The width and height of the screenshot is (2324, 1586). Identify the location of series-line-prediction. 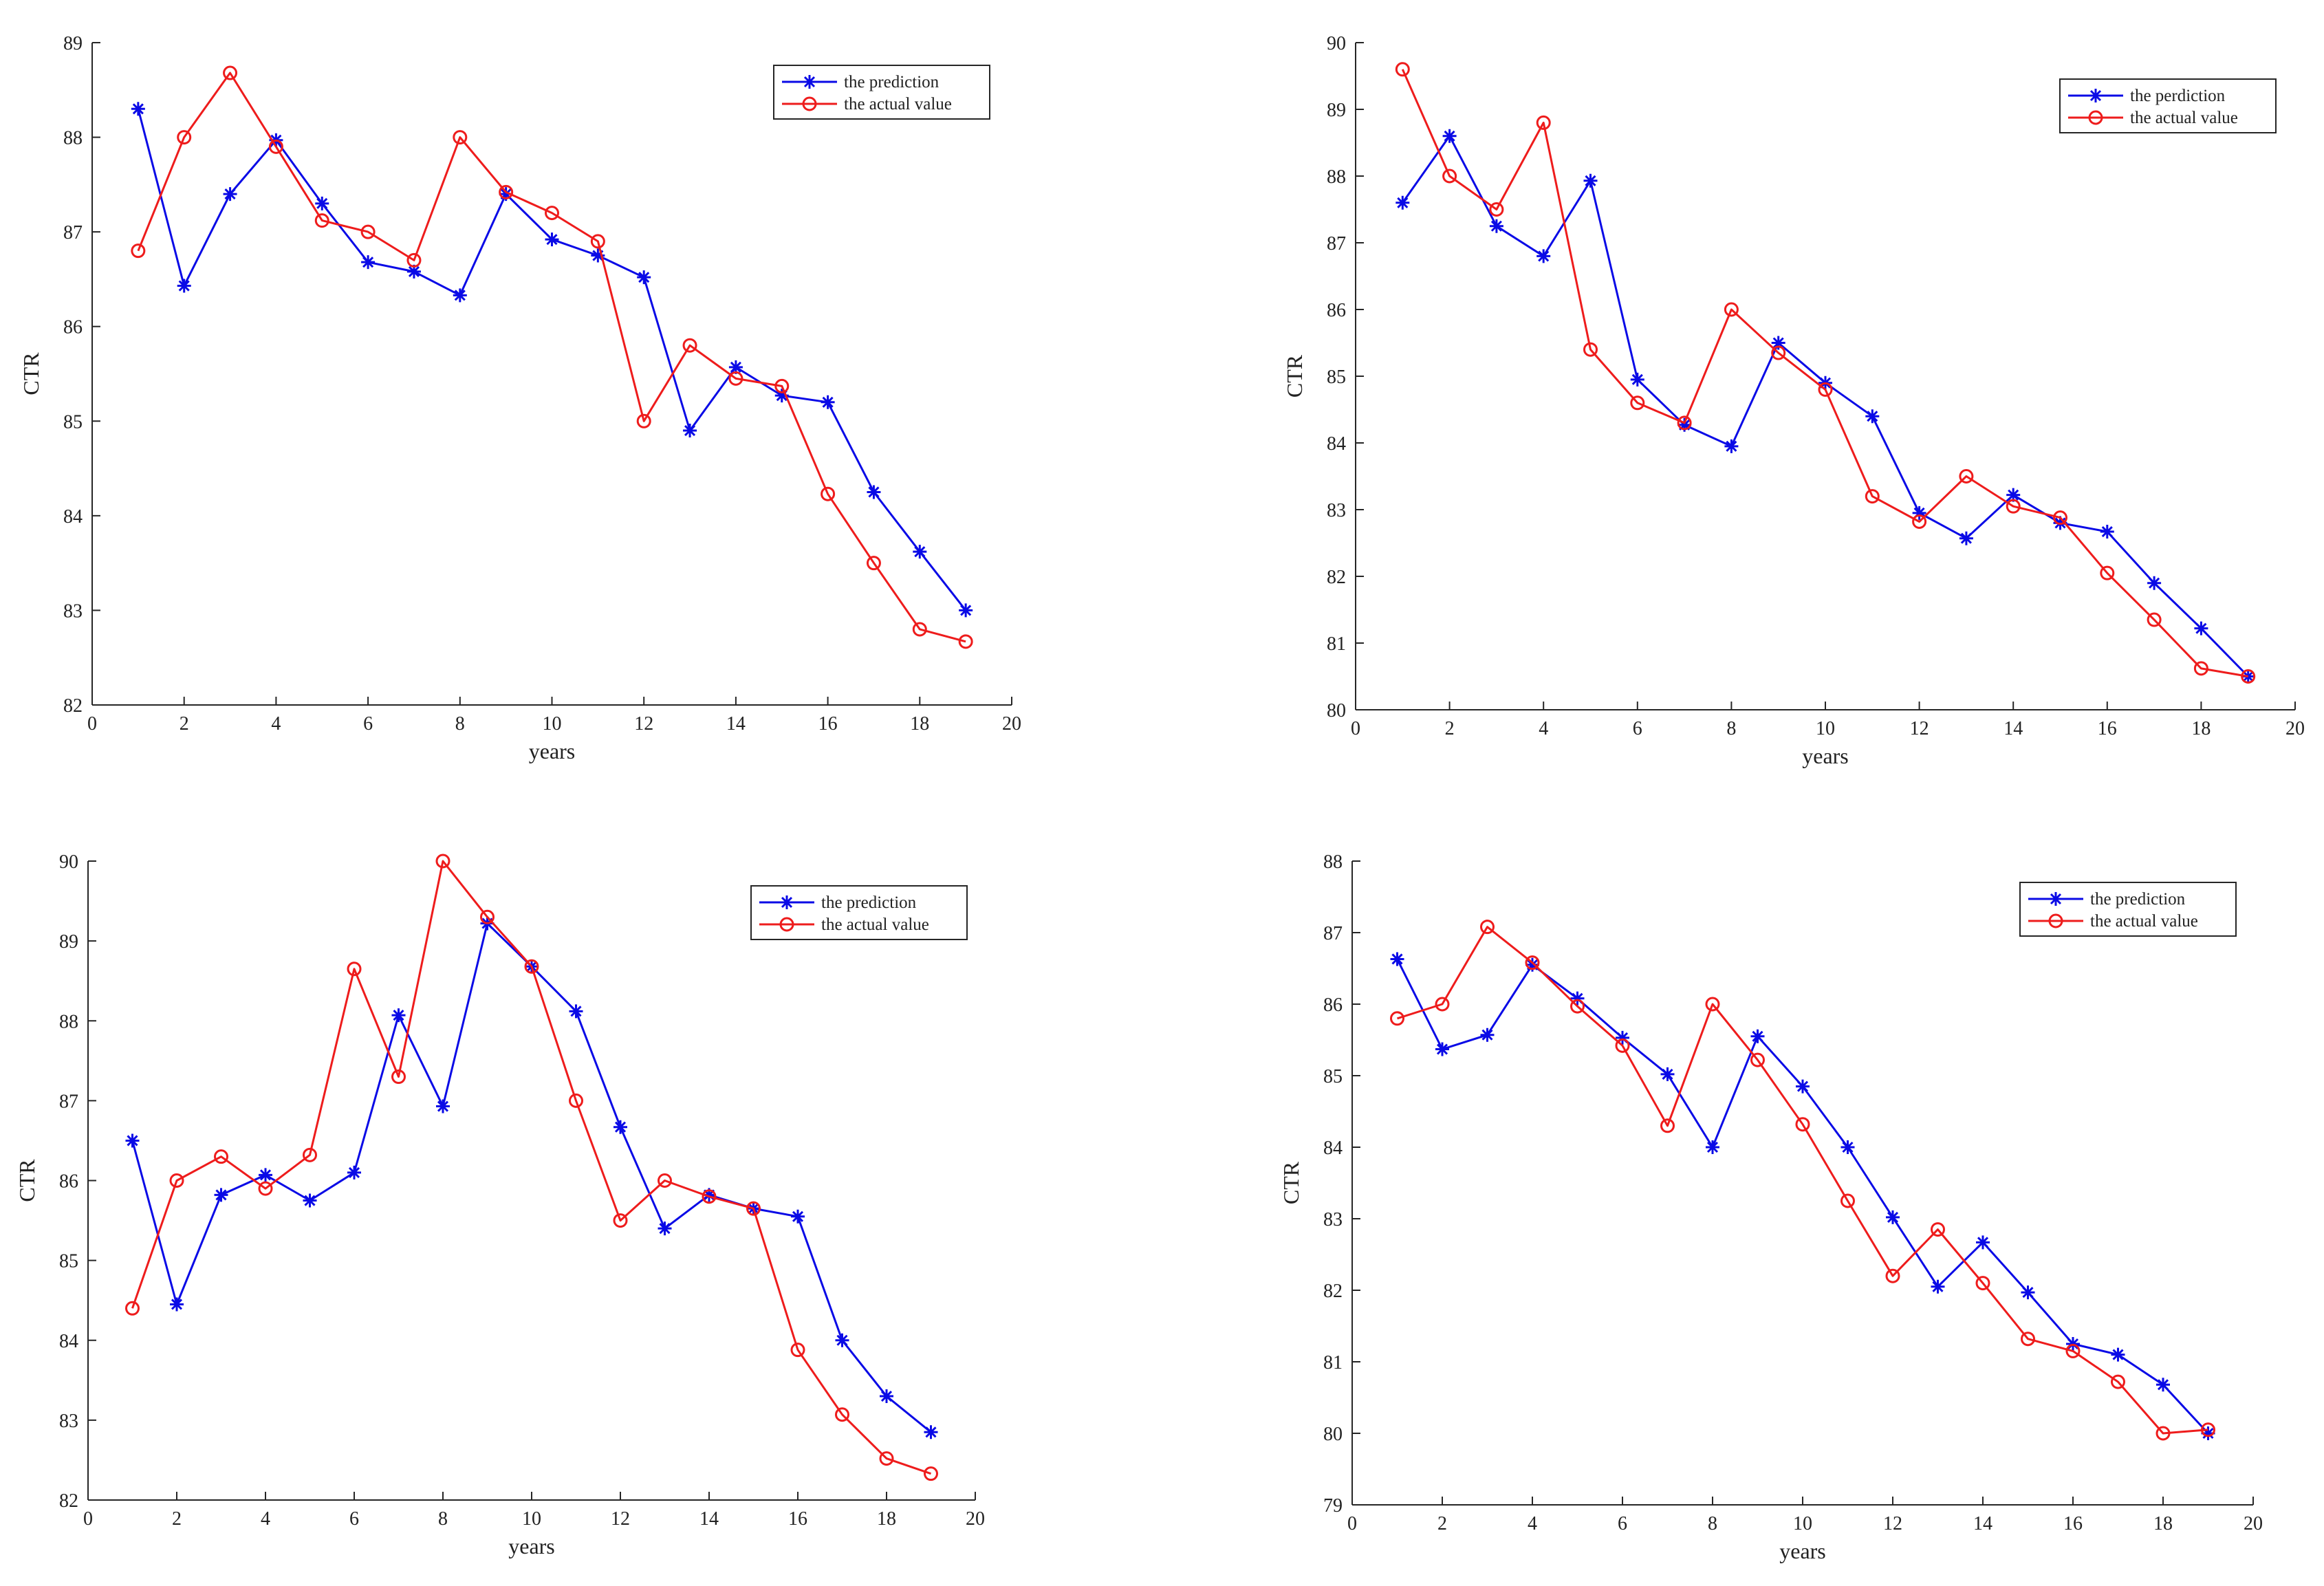
(552, 360).